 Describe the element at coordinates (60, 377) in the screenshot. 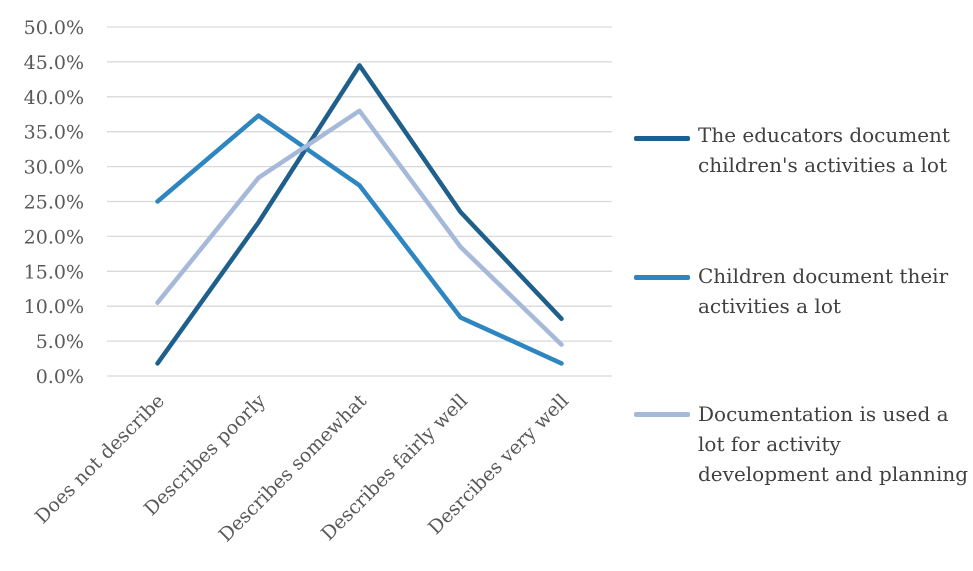

I see `y-tick-label: 0.0%` at that location.